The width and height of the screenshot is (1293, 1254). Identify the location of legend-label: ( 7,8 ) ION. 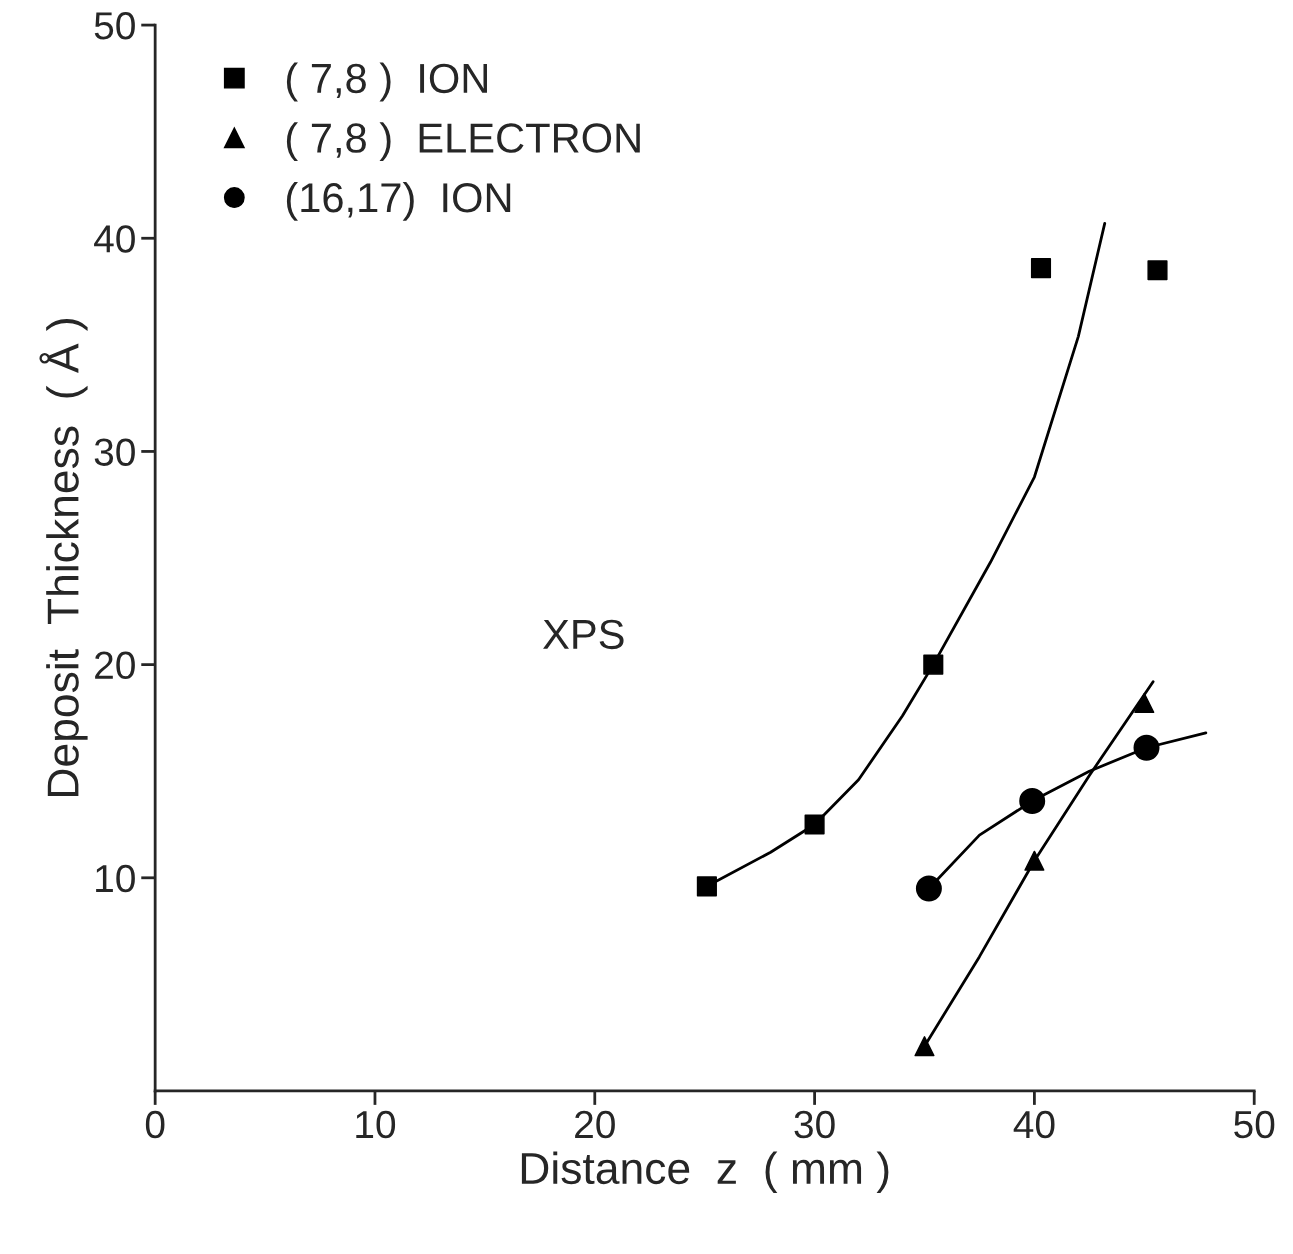
(386, 82).